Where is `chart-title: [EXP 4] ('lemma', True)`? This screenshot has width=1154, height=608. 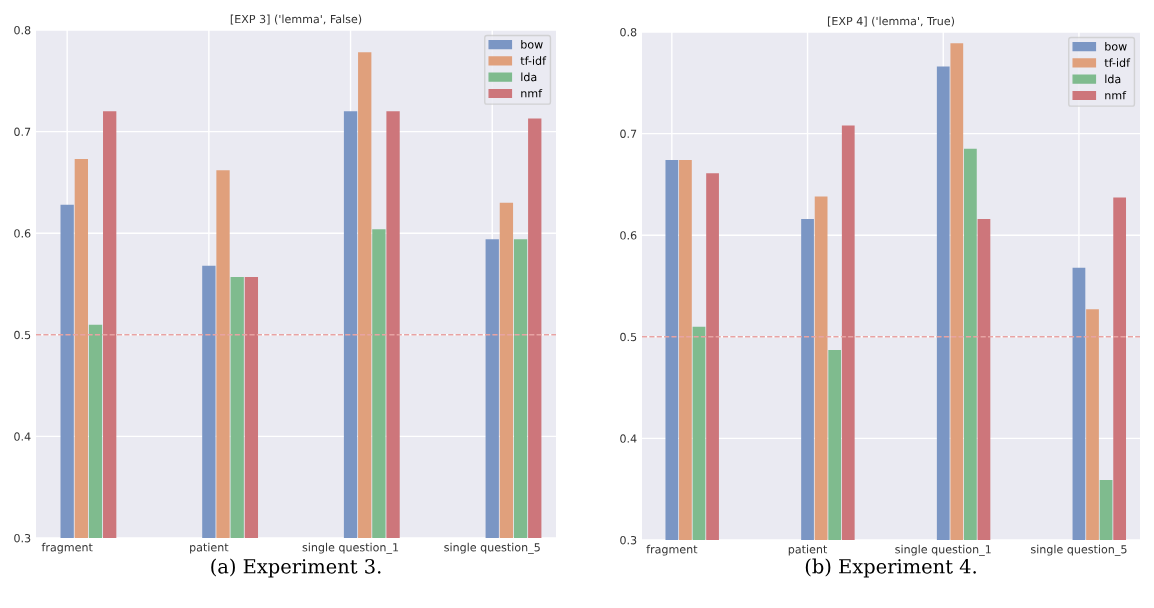
chart-title: [EXP 4] ('lemma', True) is located at coordinates (891, 21).